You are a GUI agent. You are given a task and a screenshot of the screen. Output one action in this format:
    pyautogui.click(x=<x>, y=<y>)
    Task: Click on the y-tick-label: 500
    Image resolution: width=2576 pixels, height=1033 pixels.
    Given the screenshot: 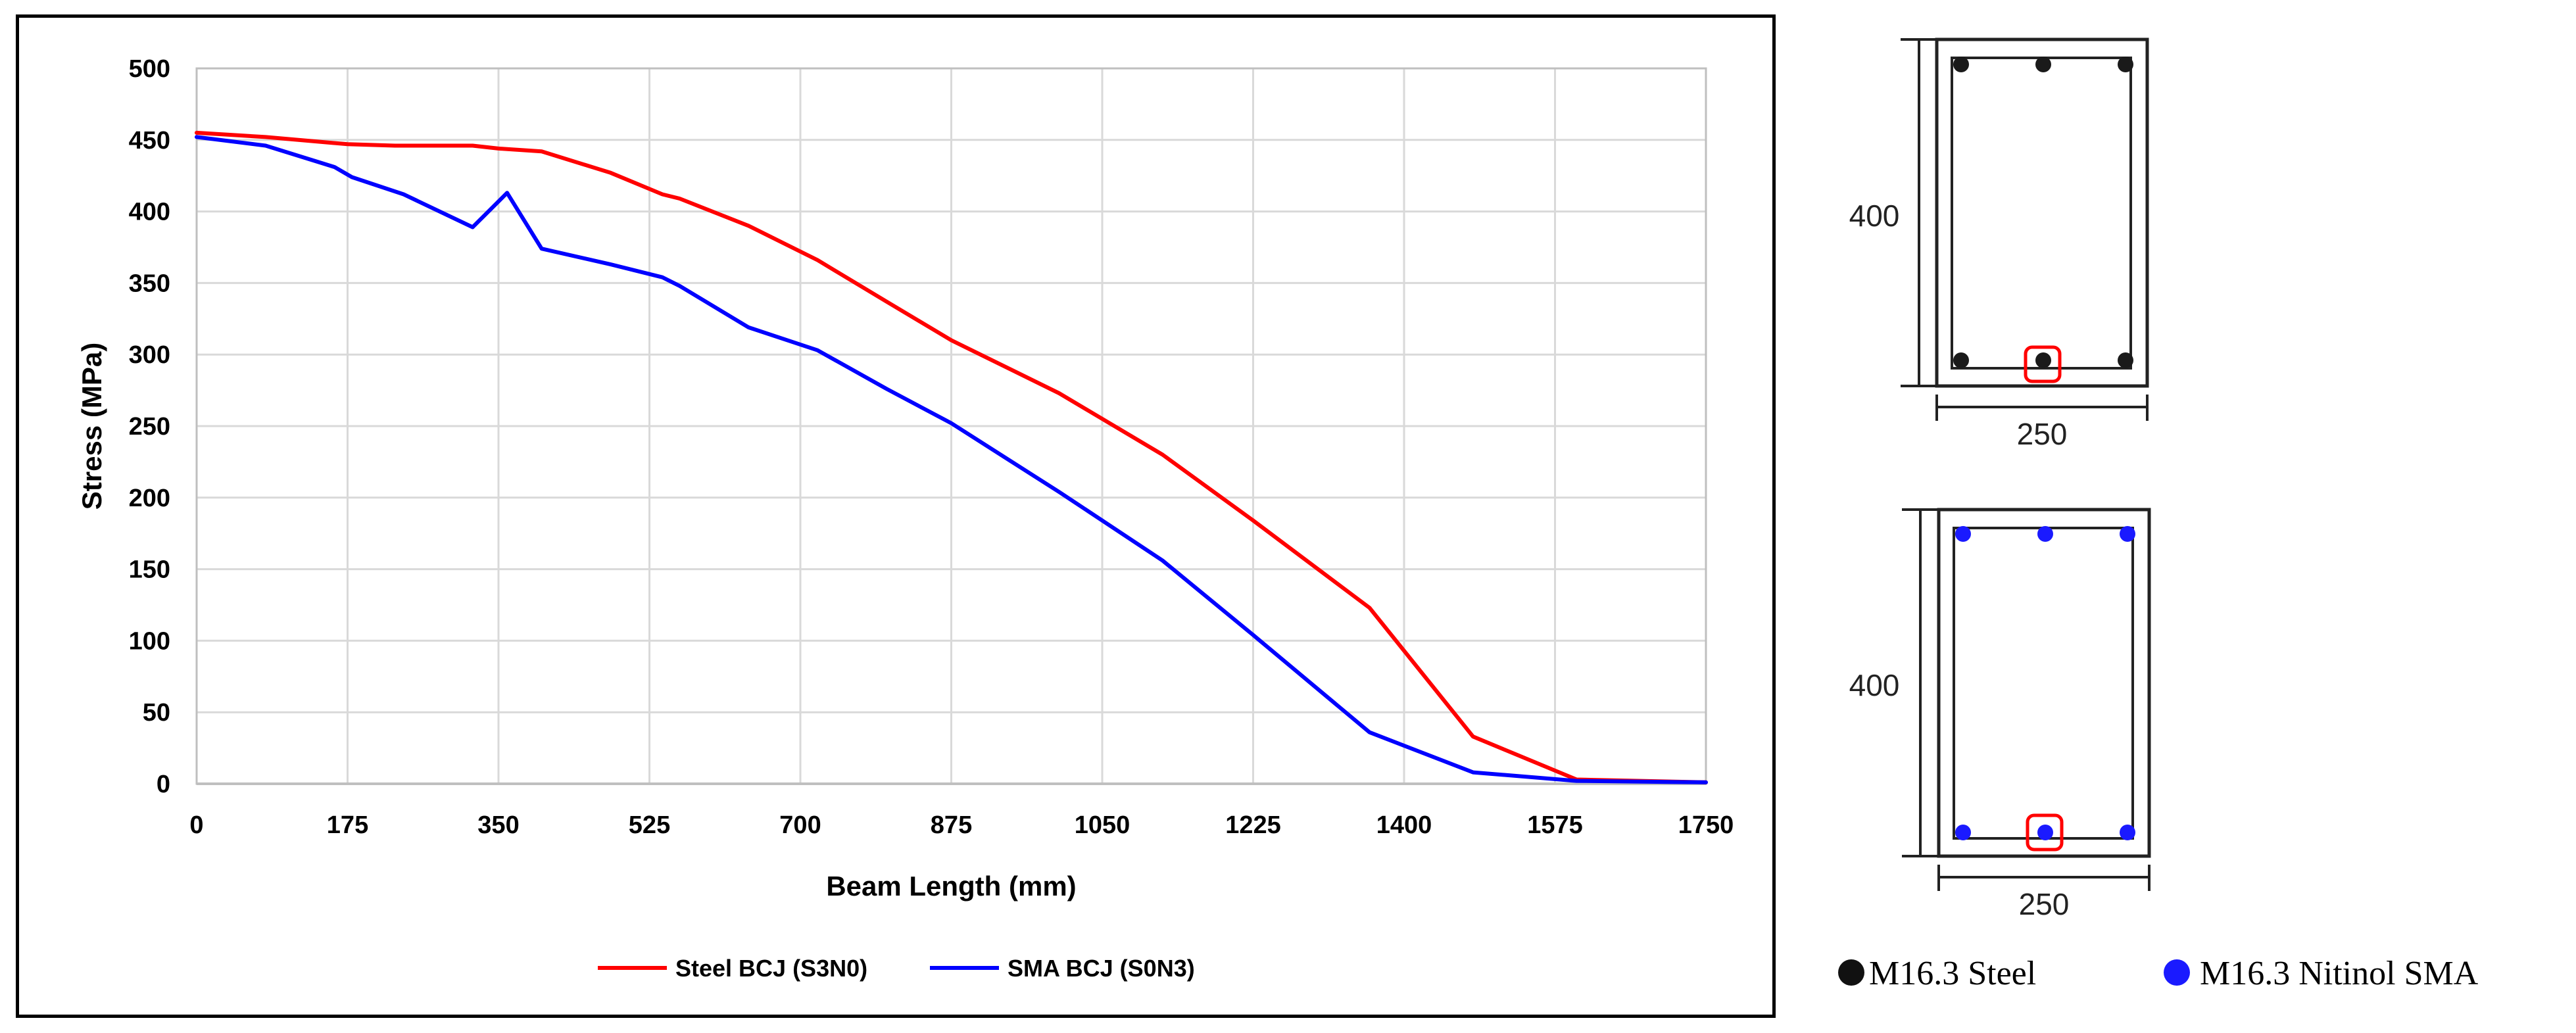 What is the action you would take?
    pyautogui.click(x=149, y=69)
    